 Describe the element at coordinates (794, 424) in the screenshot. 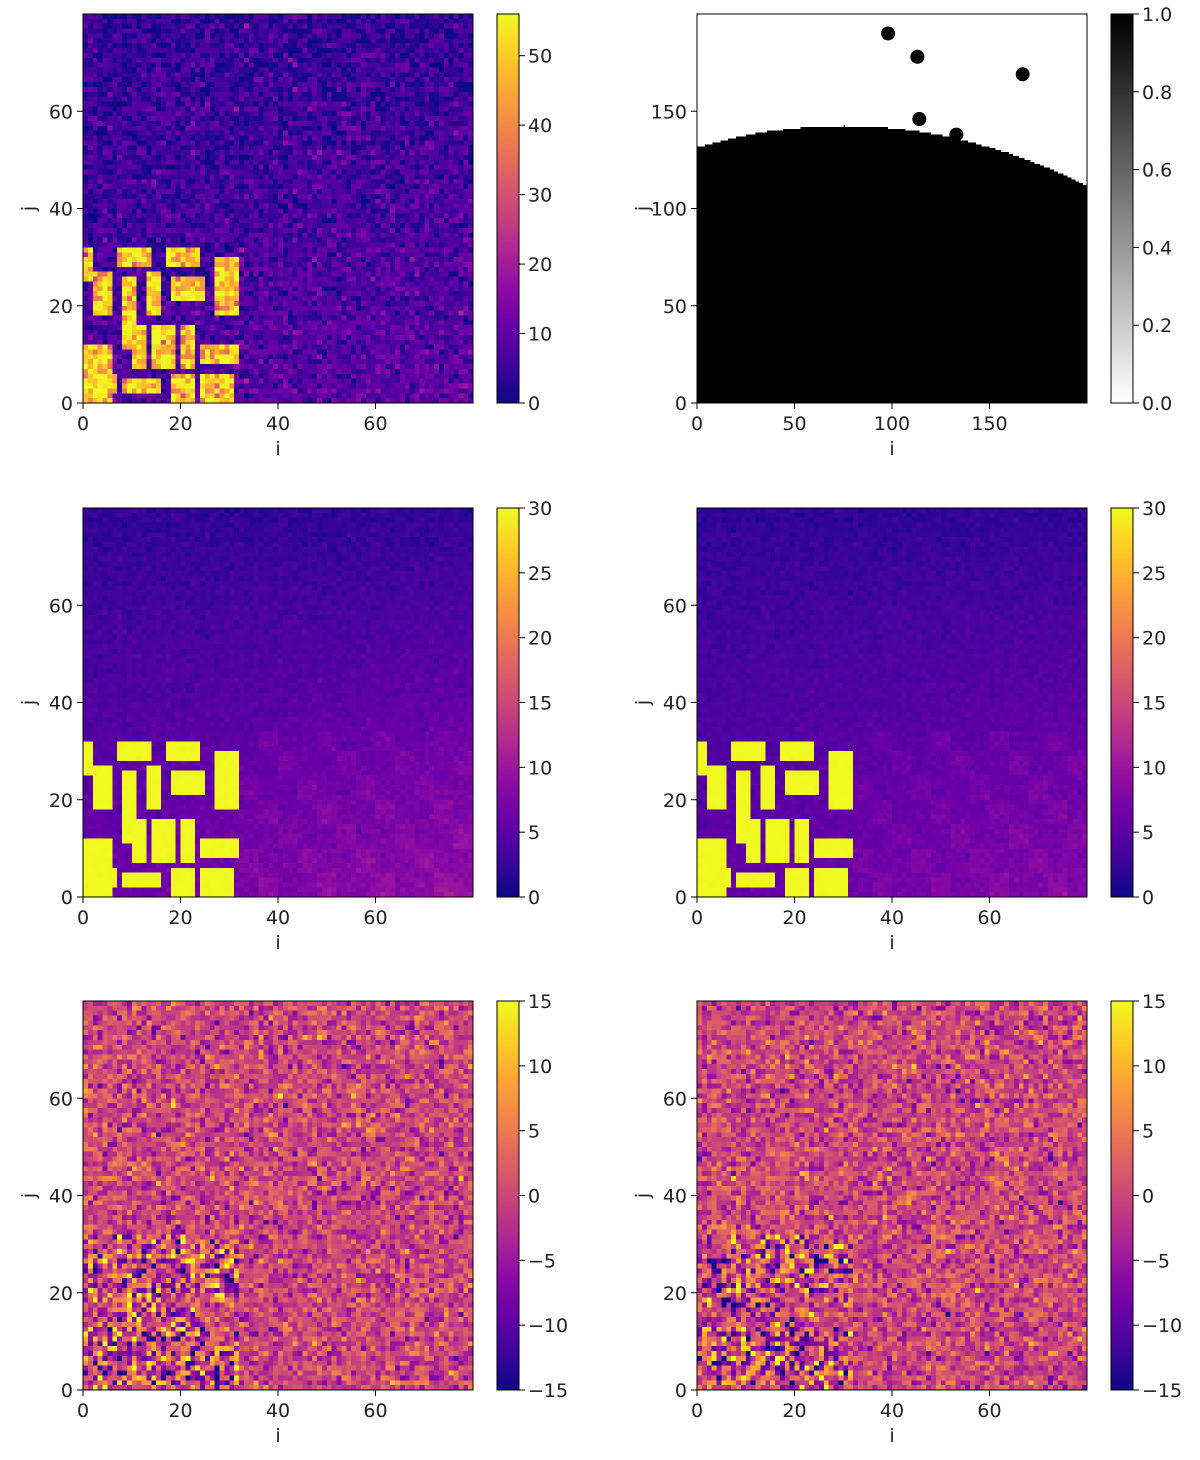

I see `x-tick-label: 50` at that location.